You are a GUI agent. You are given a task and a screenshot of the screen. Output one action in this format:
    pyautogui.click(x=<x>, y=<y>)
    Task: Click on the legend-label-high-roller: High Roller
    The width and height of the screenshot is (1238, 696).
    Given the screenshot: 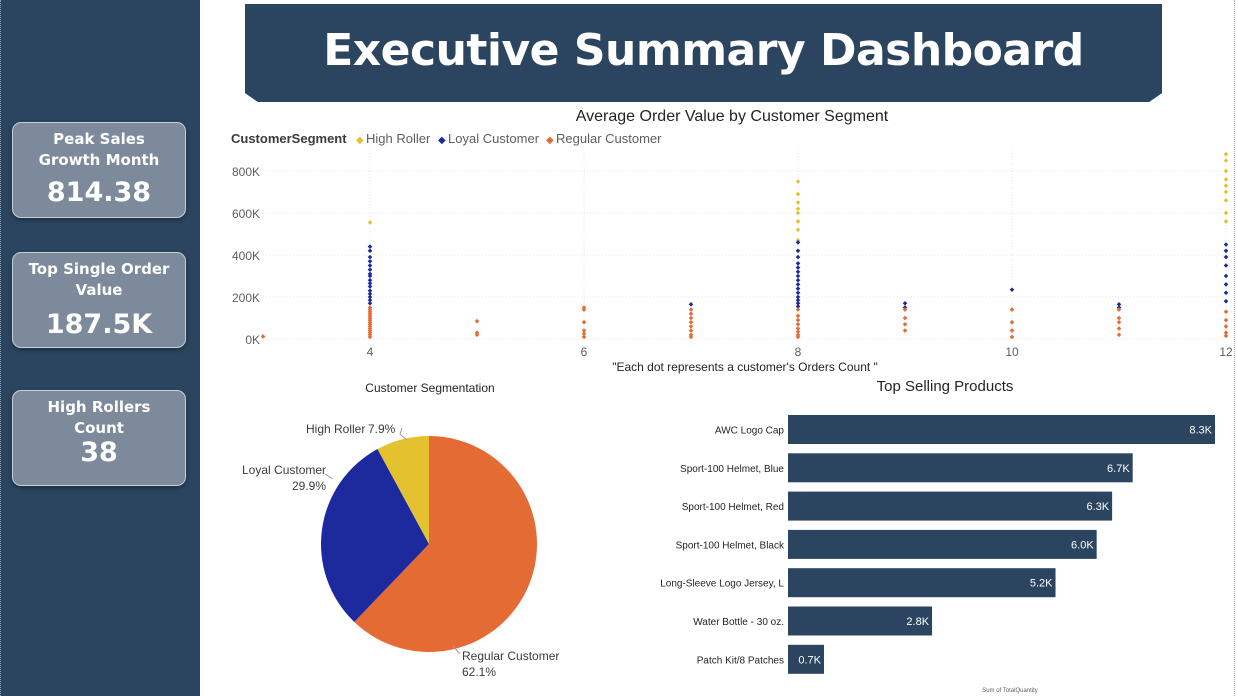 What is the action you would take?
    pyautogui.click(x=398, y=138)
    